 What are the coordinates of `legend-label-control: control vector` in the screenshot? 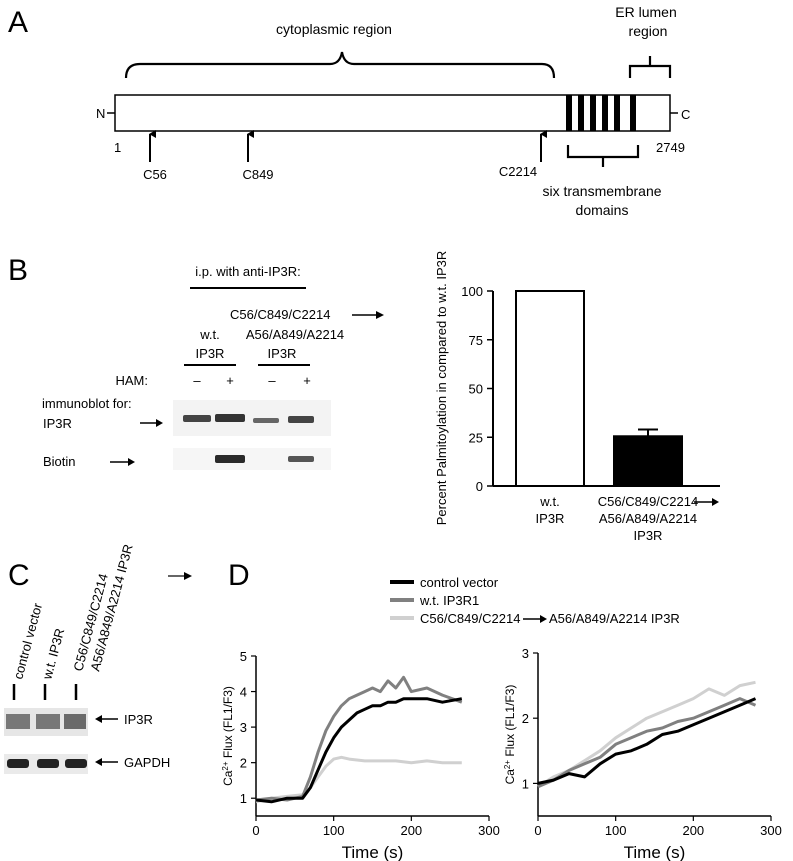 It's located at (459, 582).